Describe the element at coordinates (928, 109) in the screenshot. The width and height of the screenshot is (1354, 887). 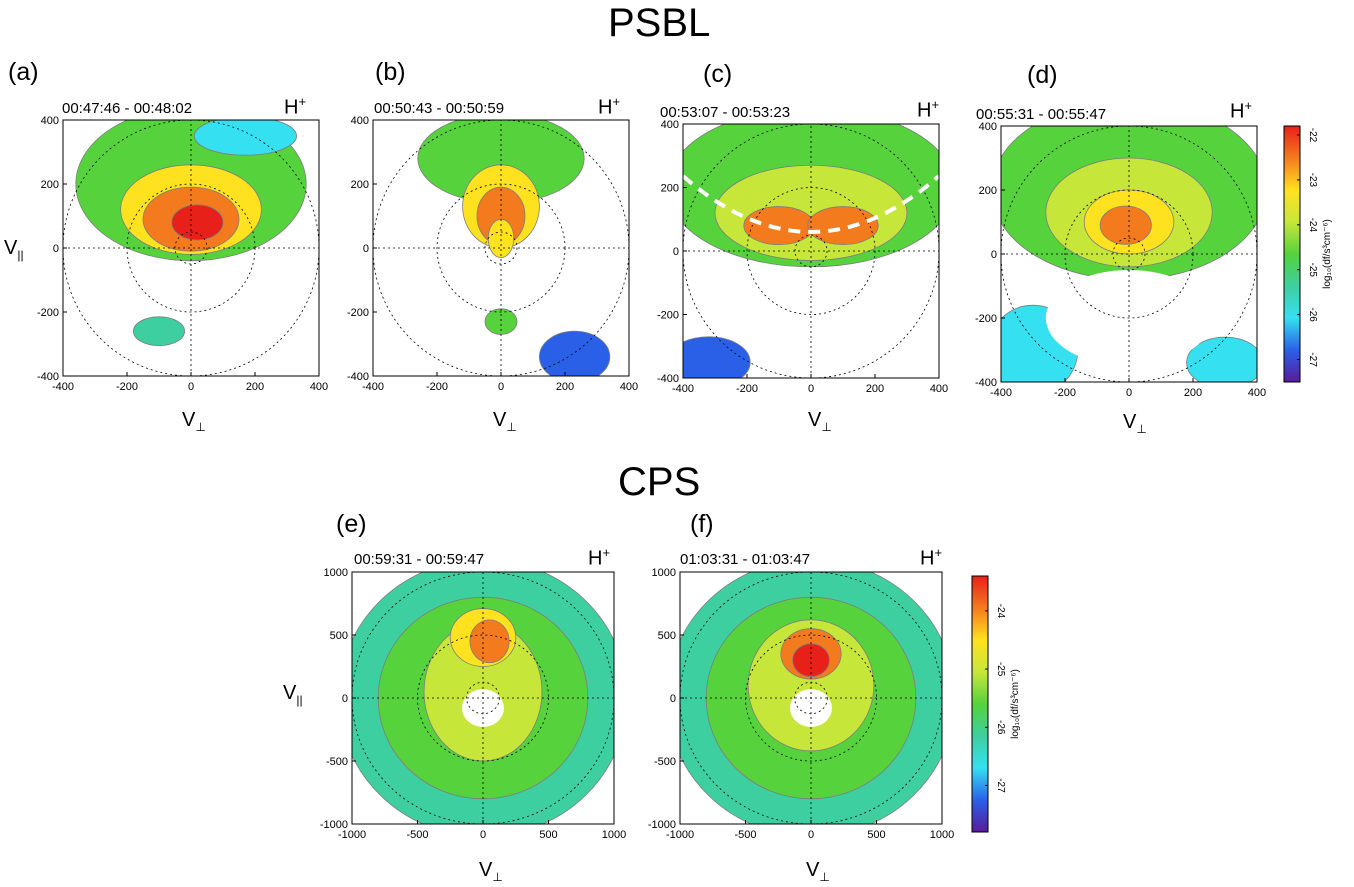
I see `panel-c-species: H+` at that location.